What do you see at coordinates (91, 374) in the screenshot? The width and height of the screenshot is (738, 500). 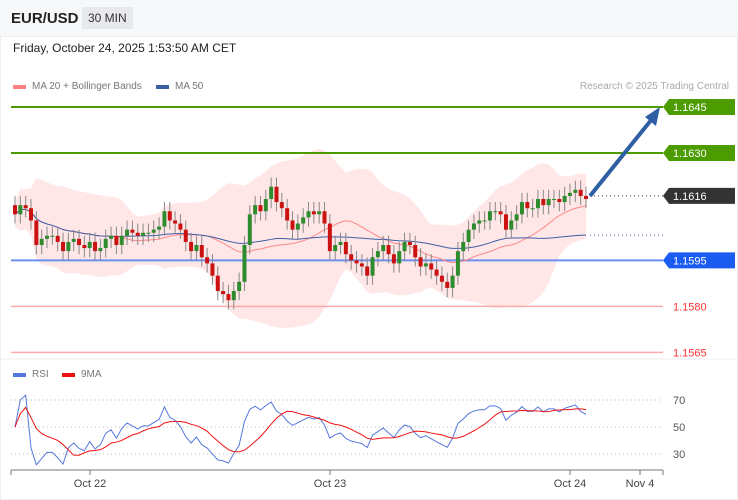 I see `legend-rsi-ma-label: 9MA` at bounding box center [91, 374].